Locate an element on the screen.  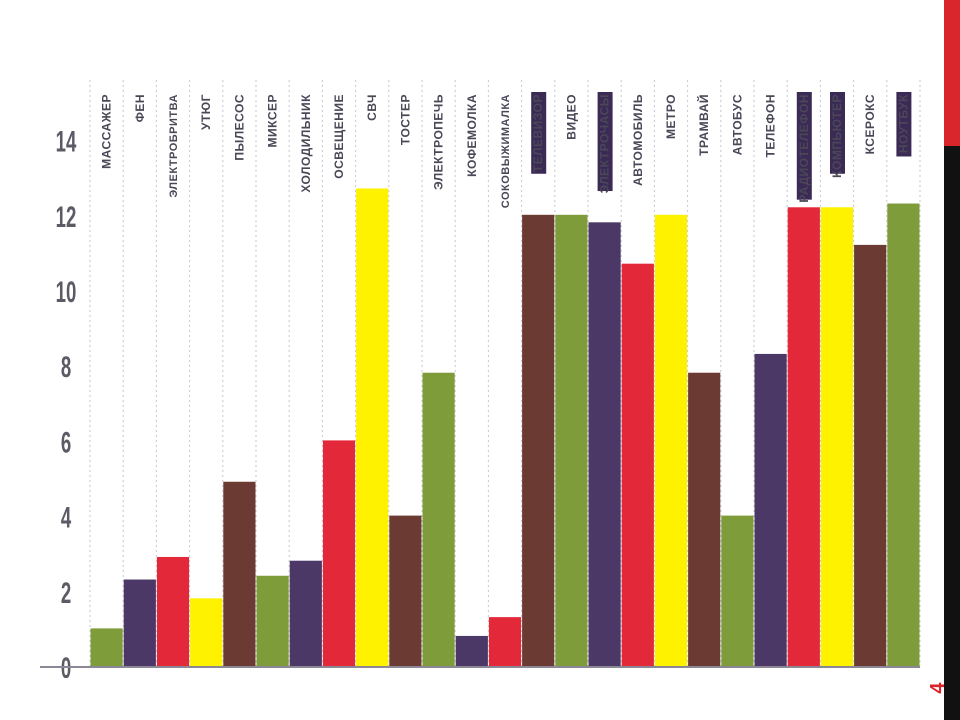
category-label: СОКОВЫЖИМАЛКА is located at coordinates (506, 151).